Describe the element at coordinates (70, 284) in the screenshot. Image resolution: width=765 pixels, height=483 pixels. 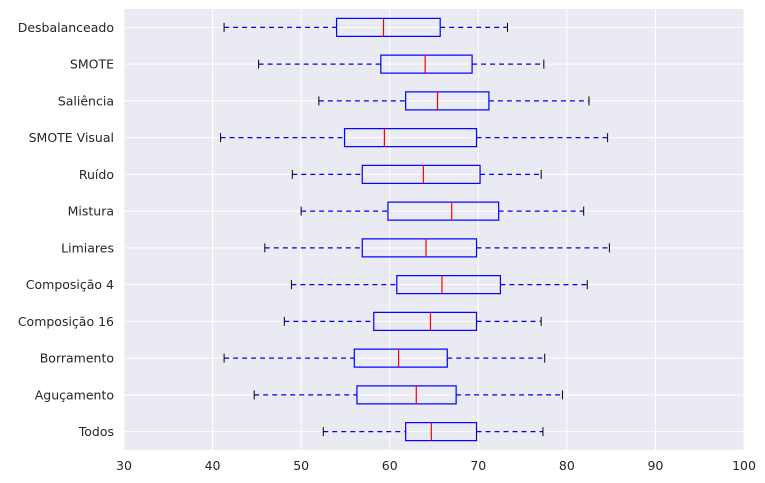
I see `category-label: Composição 4` at that location.